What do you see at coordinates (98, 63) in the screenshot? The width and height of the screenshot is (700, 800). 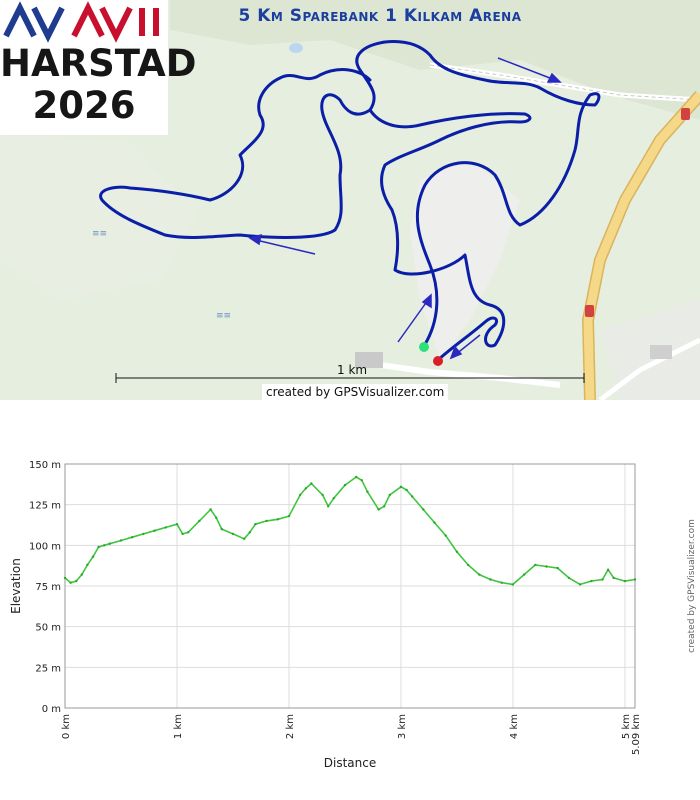 I see `logo-city: HARSTAD` at bounding box center [98, 63].